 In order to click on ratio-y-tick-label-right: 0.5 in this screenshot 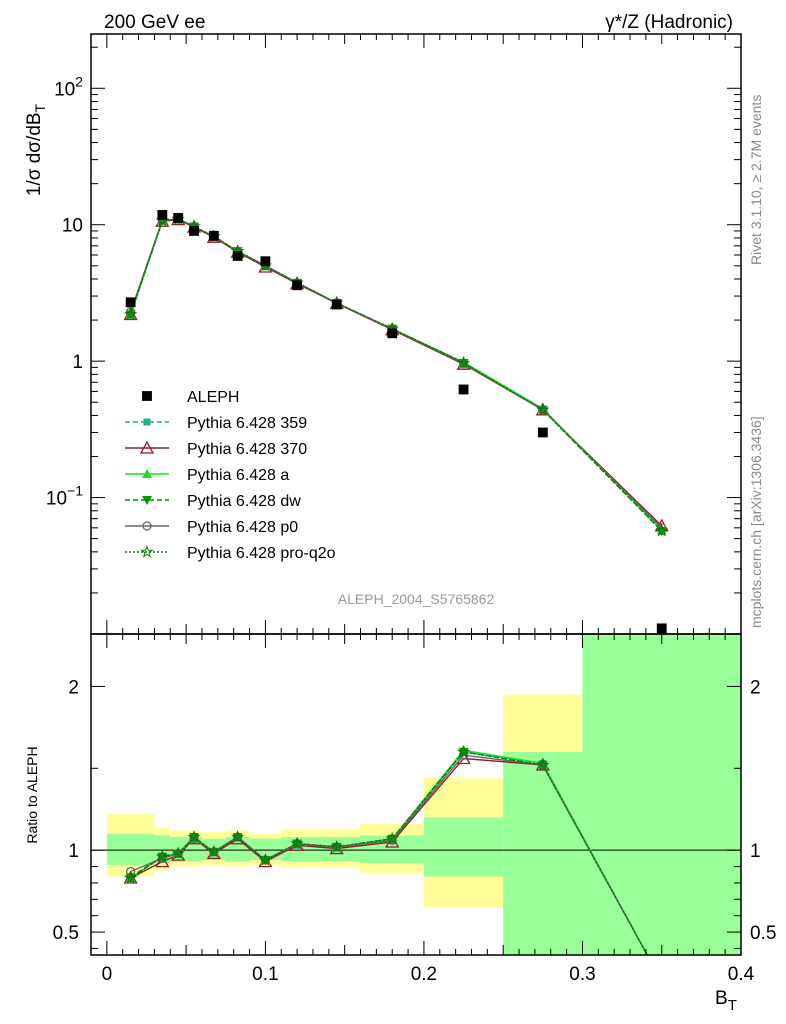, I will do `click(763, 933)`.